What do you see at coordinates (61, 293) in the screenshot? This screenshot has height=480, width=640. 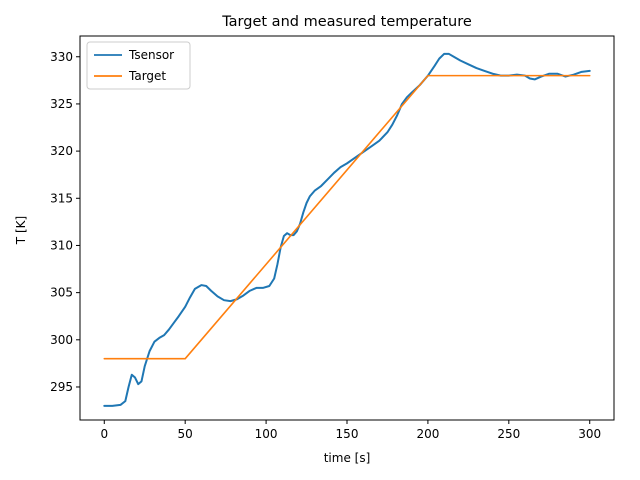 I see `y-tick-label: 305` at bounding box center [61, 293].